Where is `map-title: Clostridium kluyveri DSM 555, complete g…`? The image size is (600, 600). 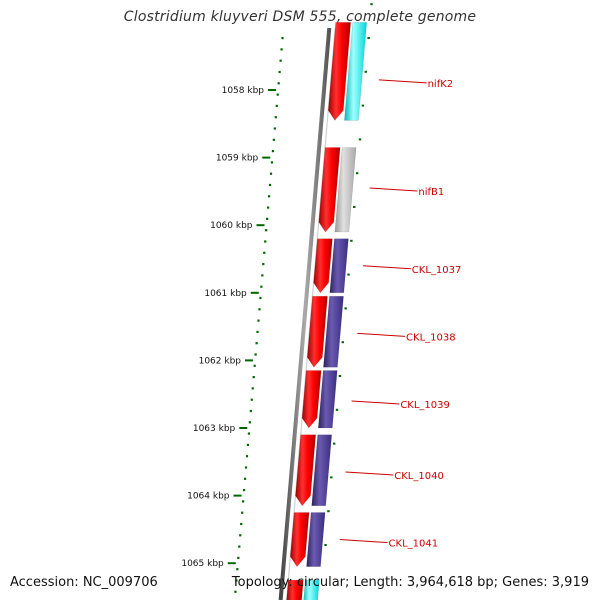 map-title: Clostridium kluyveri DSM 555, complete g… is located at coordinates (300, 17).